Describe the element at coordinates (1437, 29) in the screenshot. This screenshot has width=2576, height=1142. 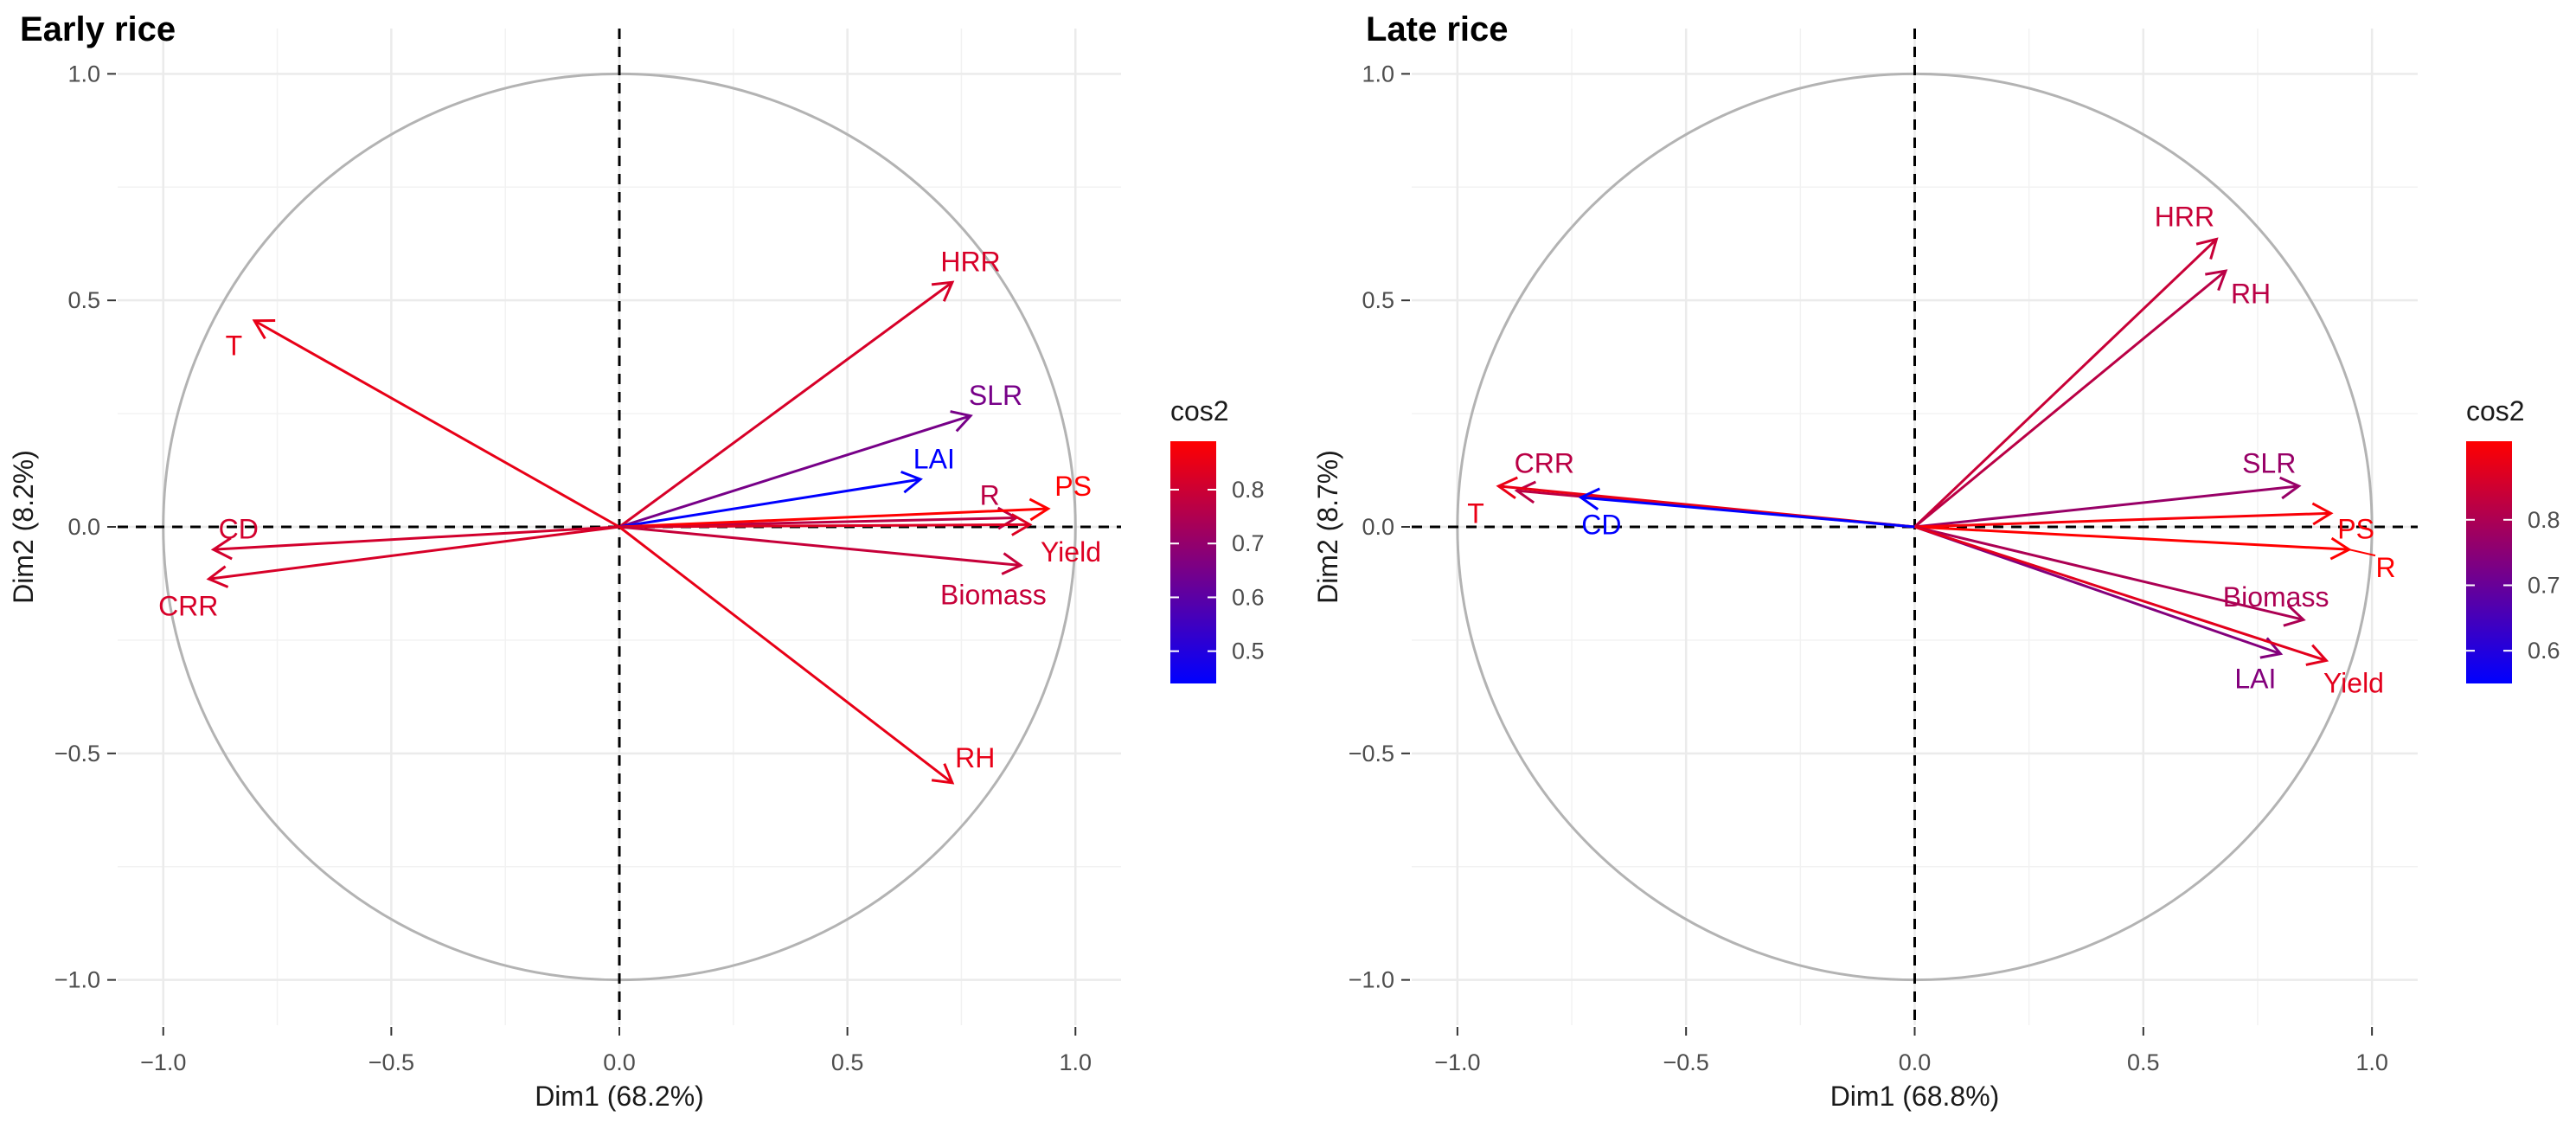
I see `chart-title: Late rice` at that location.